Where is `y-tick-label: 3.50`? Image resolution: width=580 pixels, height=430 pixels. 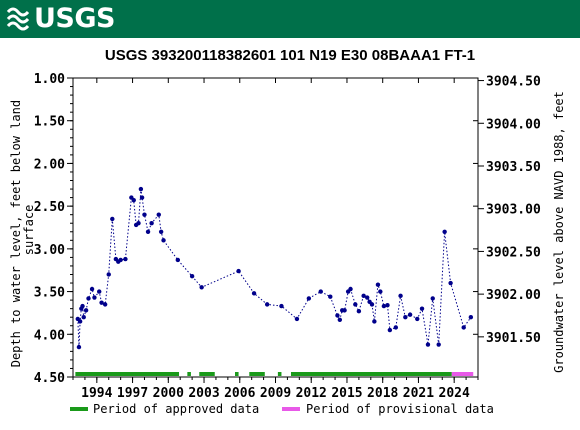 y-tick-label: 3.50 is located at coordinates (49, 293).